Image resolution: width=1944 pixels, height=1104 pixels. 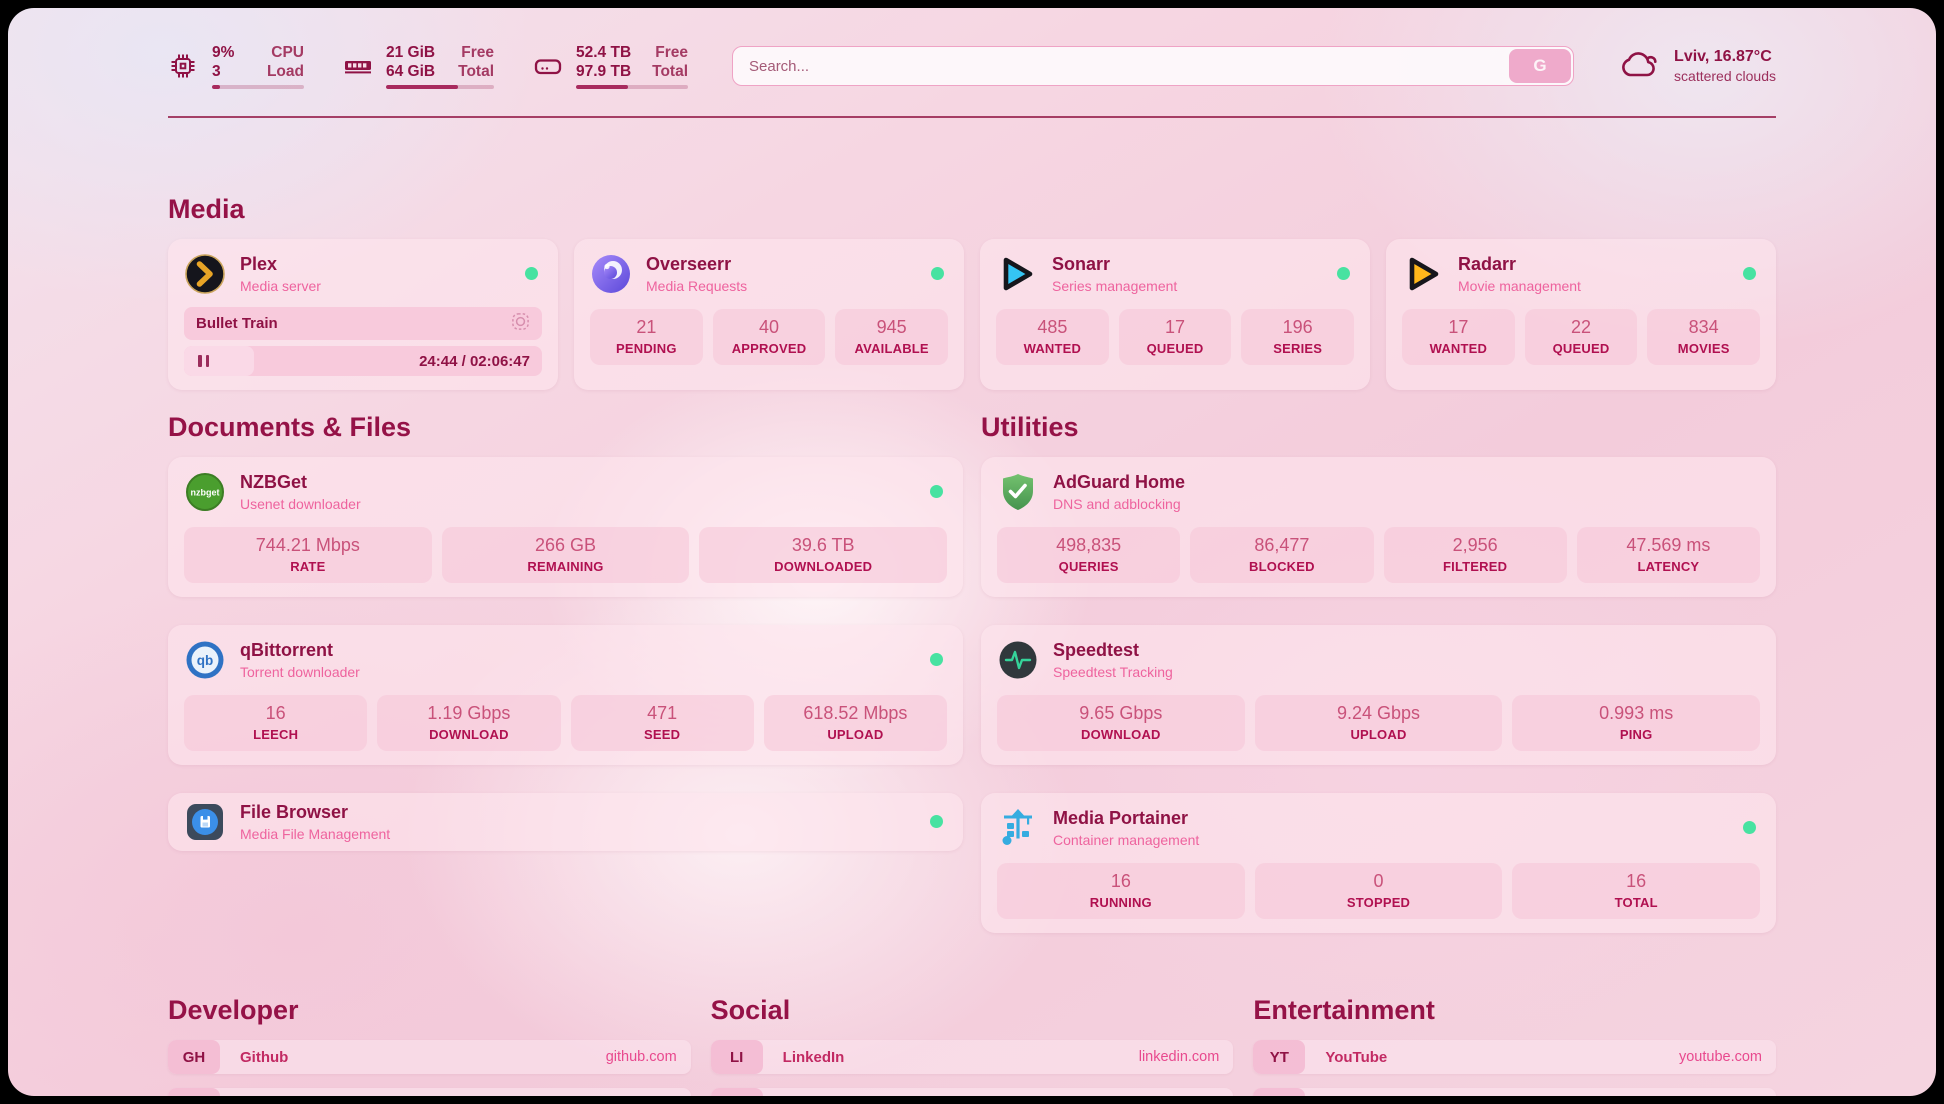 What do you see at coordinates (604, 71) in the screenshot?
I see `disk-total-value: 97.9 TB` at bounding box center [604, 71].